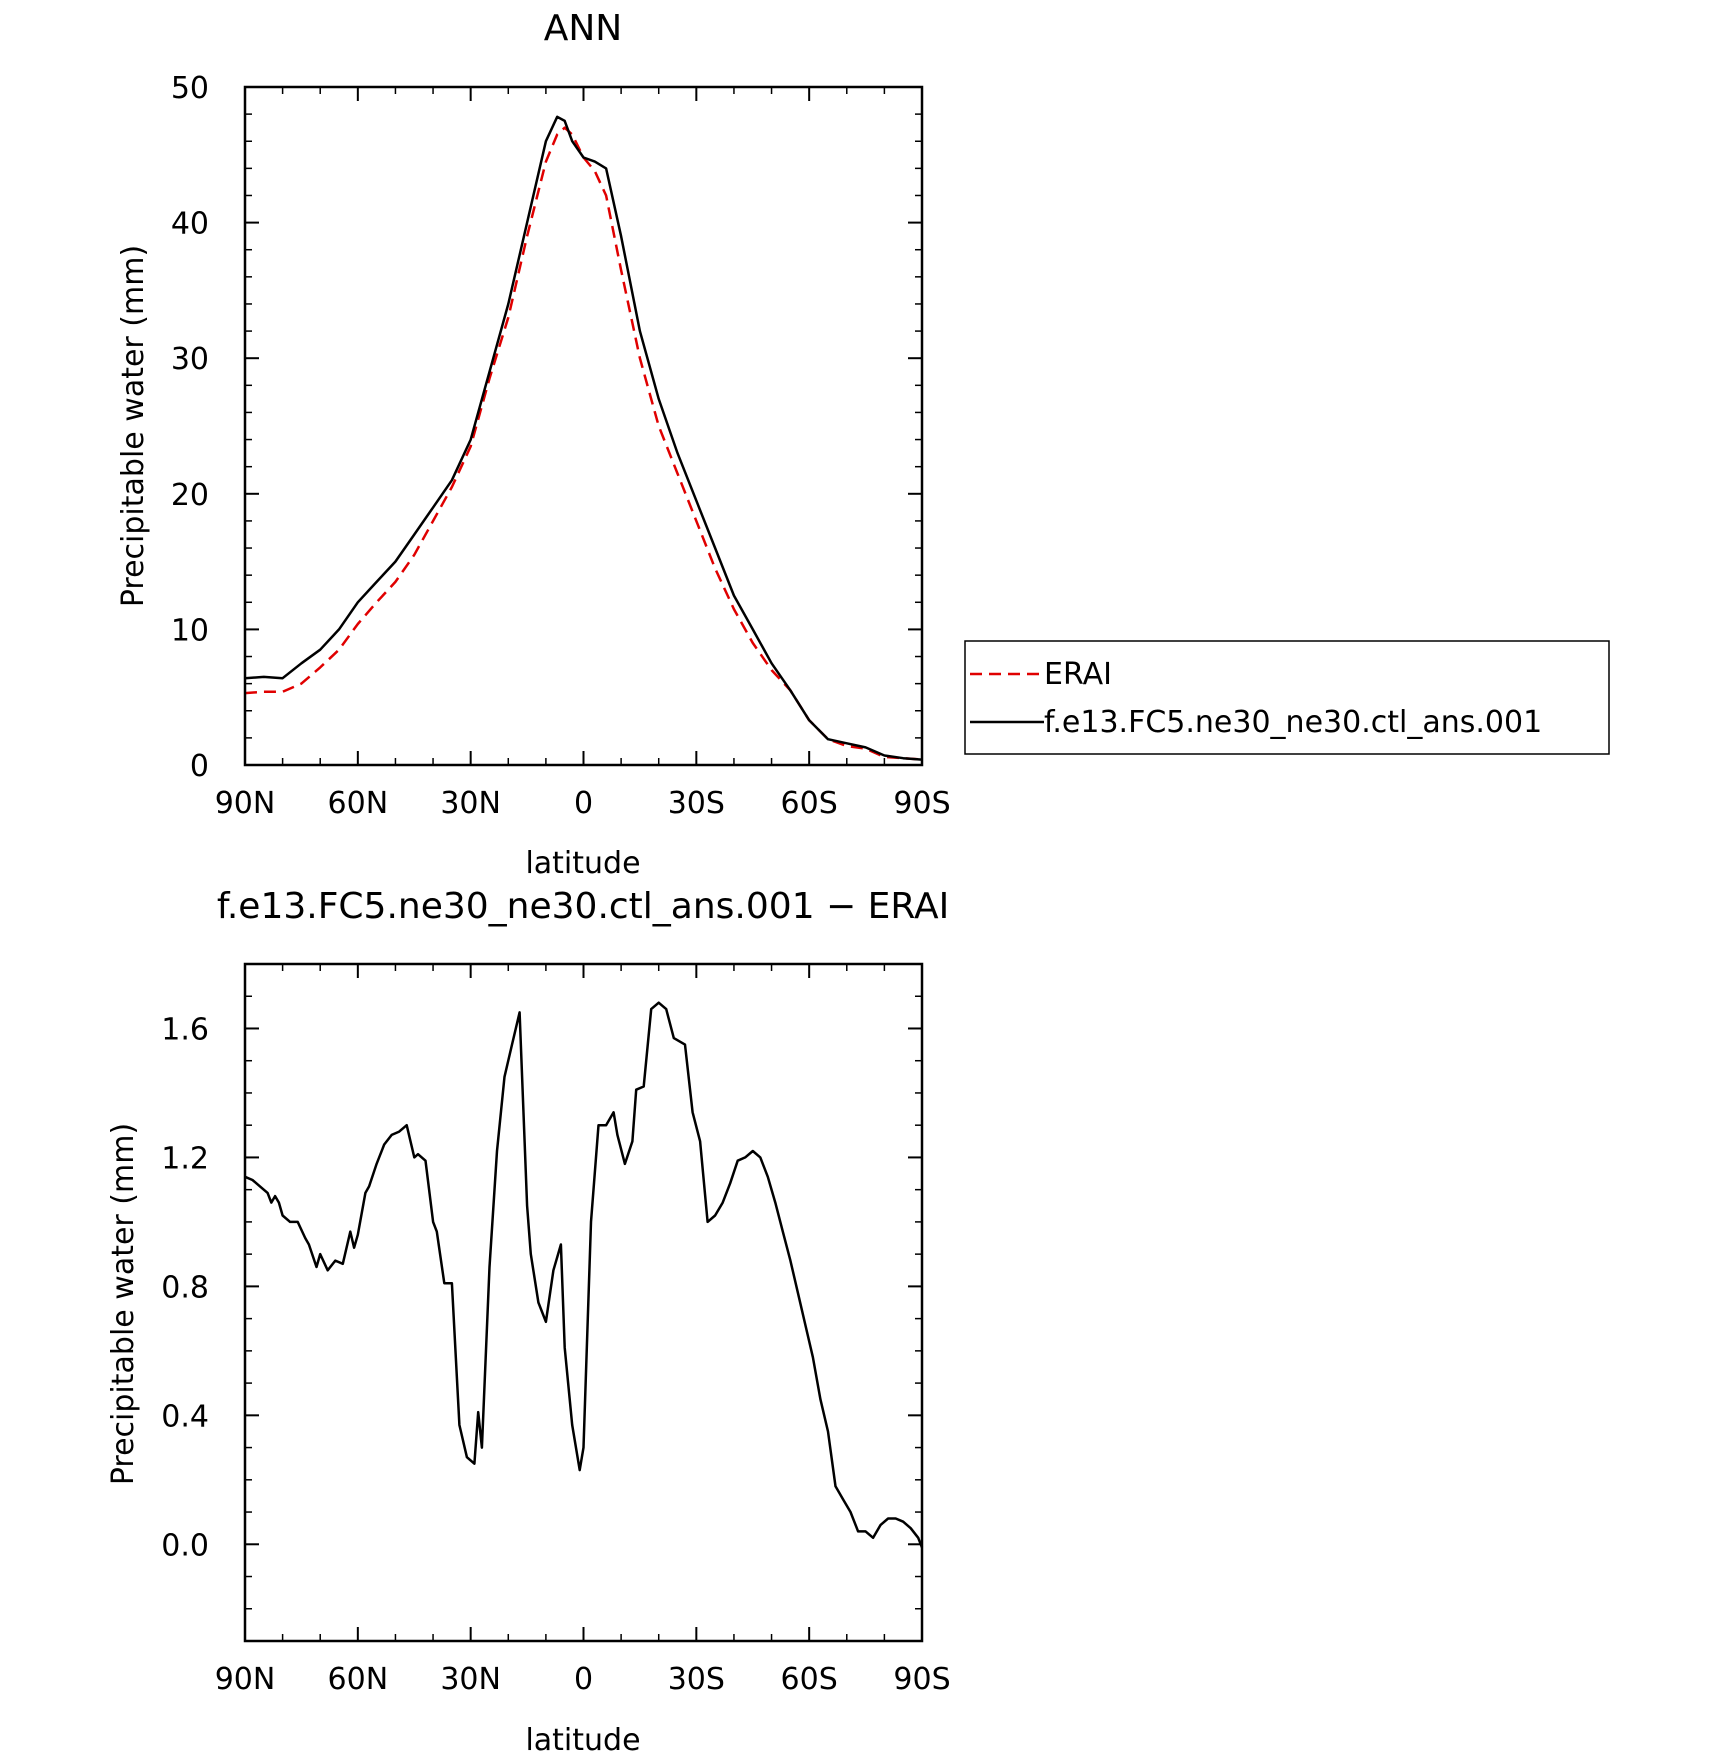 This screenshot has height=1758, width=1710. What do you see at coordinates (185, 1416) in the screenshot?
I see `y-tick-label: 0.4` at bounding box center [185, 1416].